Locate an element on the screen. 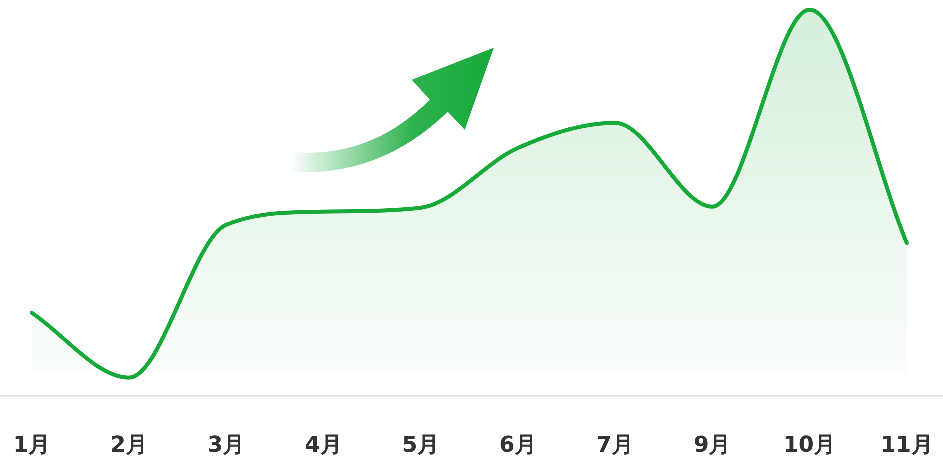 This screenshot has width=943, height=464. x-tick-label: 10月 is located at coordinates (809, 445).